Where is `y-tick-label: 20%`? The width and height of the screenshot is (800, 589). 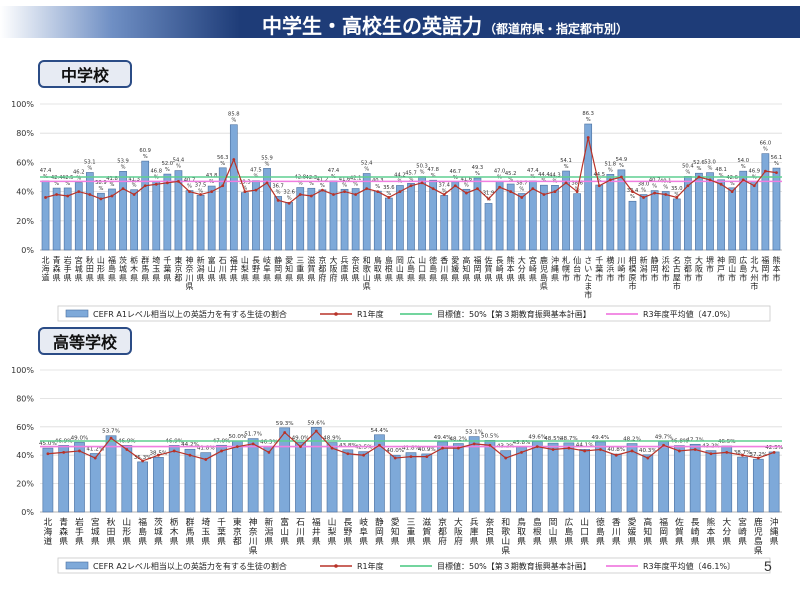
y-tick-label: 20% is located at coordinates (25, 484).